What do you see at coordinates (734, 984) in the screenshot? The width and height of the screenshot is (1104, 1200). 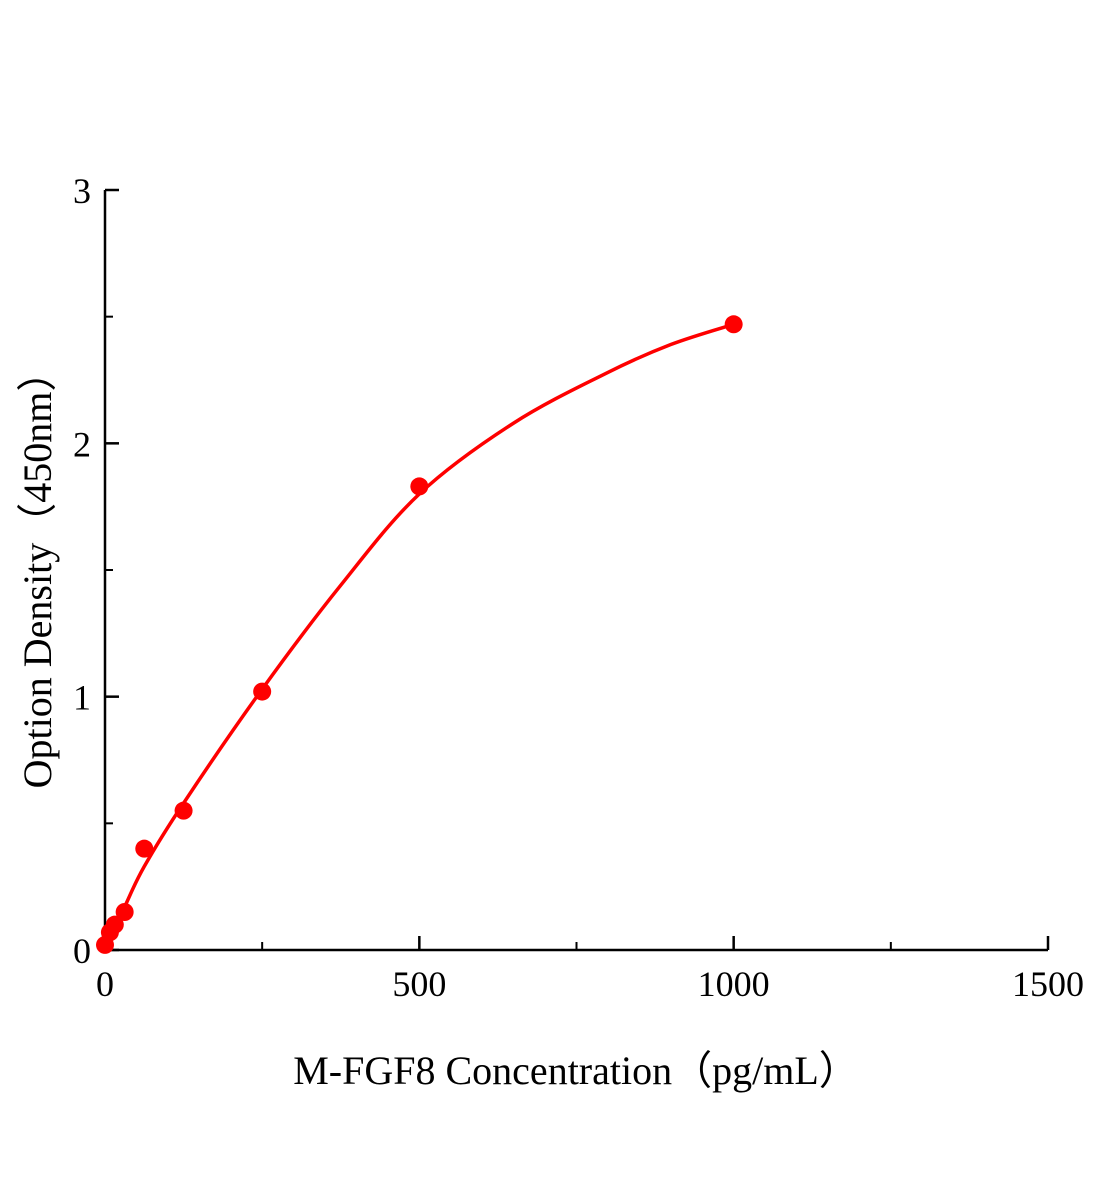 I see `x-tick-label: 1000` at bounding box center [734, 984].